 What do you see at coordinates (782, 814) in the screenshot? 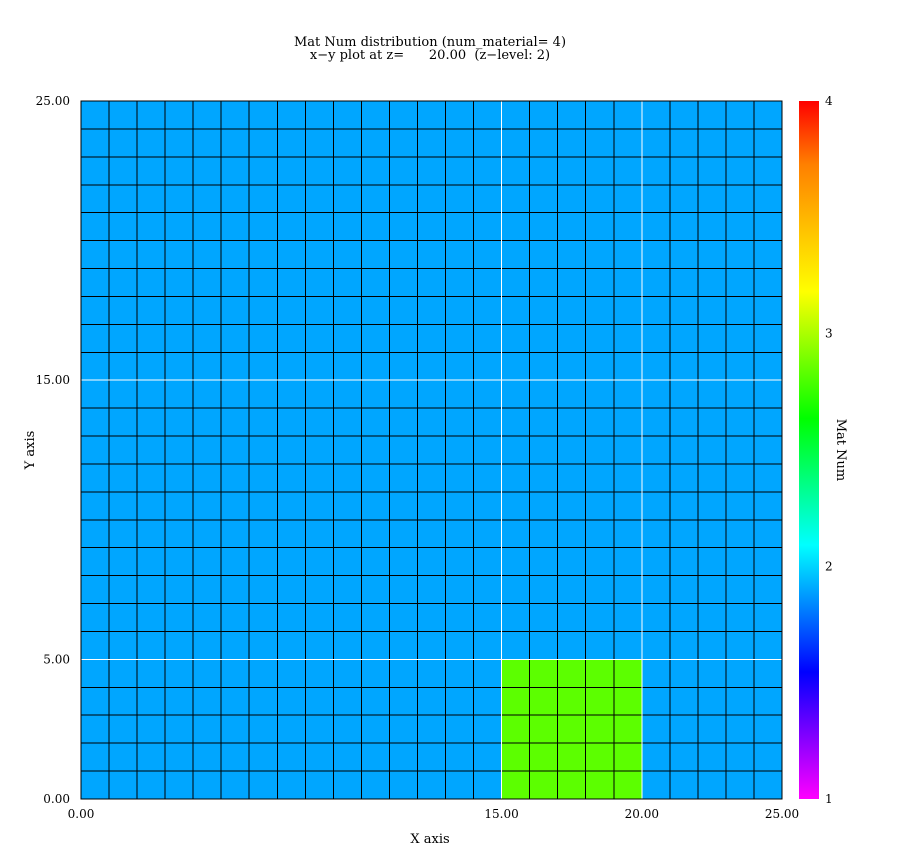
I see `x-tick-label: 25.00` at bounding box center [782, 814].